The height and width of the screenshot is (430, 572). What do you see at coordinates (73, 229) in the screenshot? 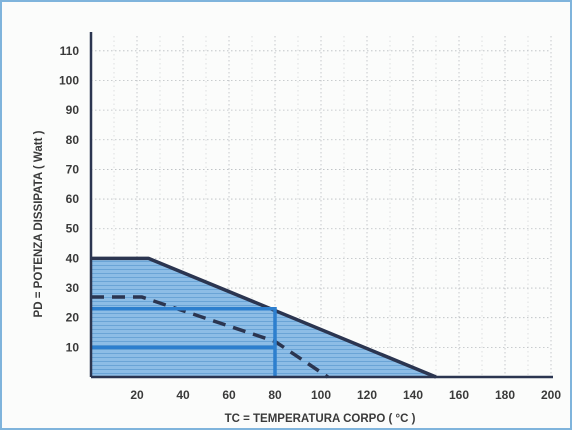
I see `y-tick-label: 50` at bounding box center [73, 229].